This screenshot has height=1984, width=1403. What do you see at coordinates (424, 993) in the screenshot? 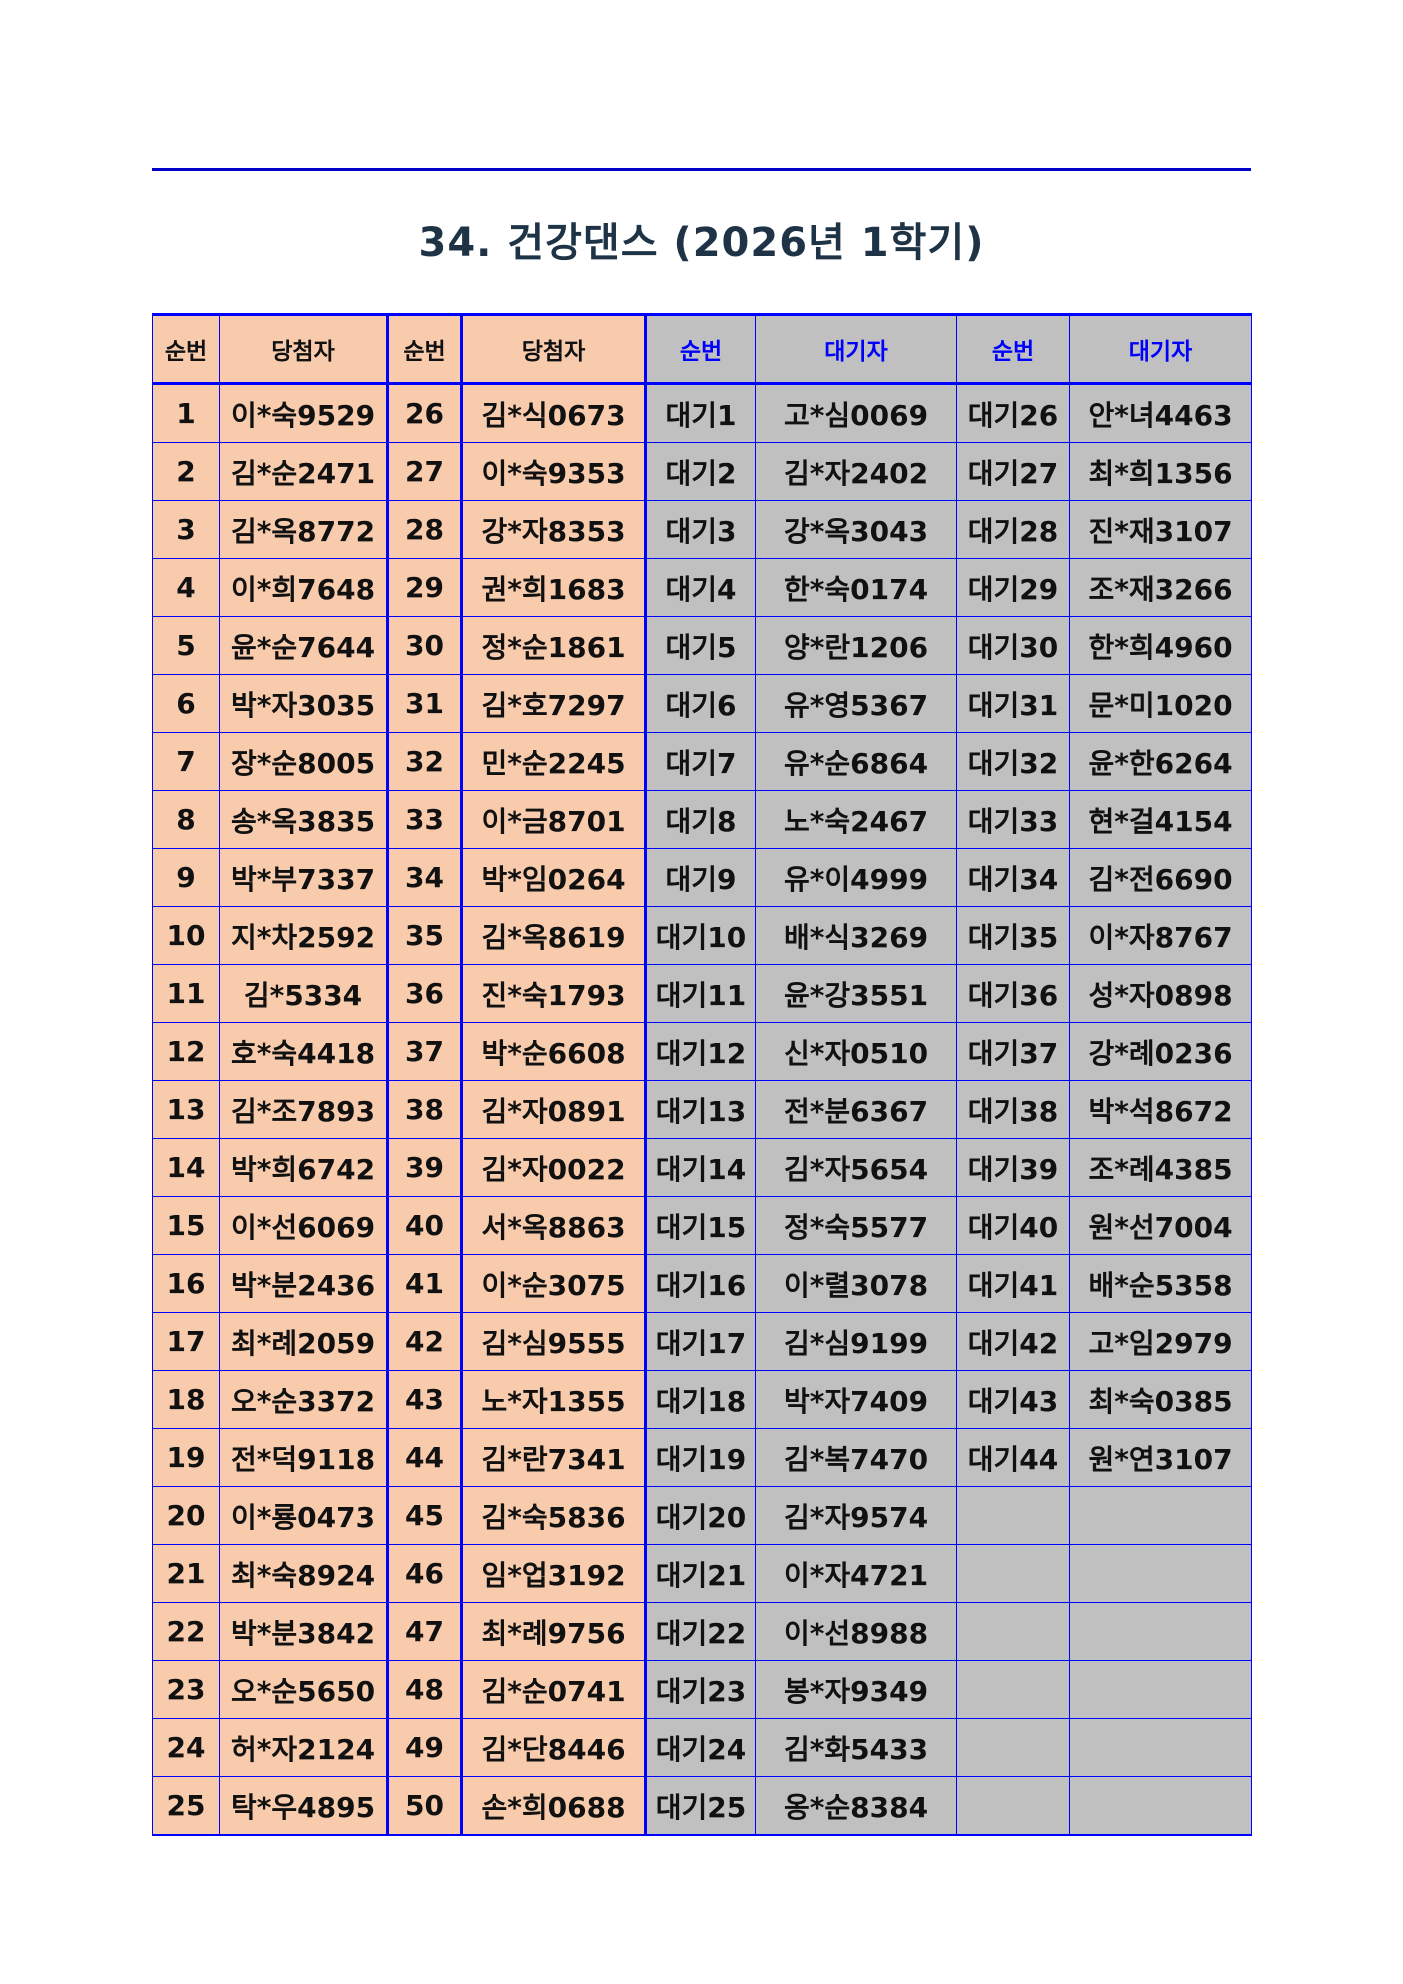
I see `winner-number: 36` at bounding box center [424, 993].